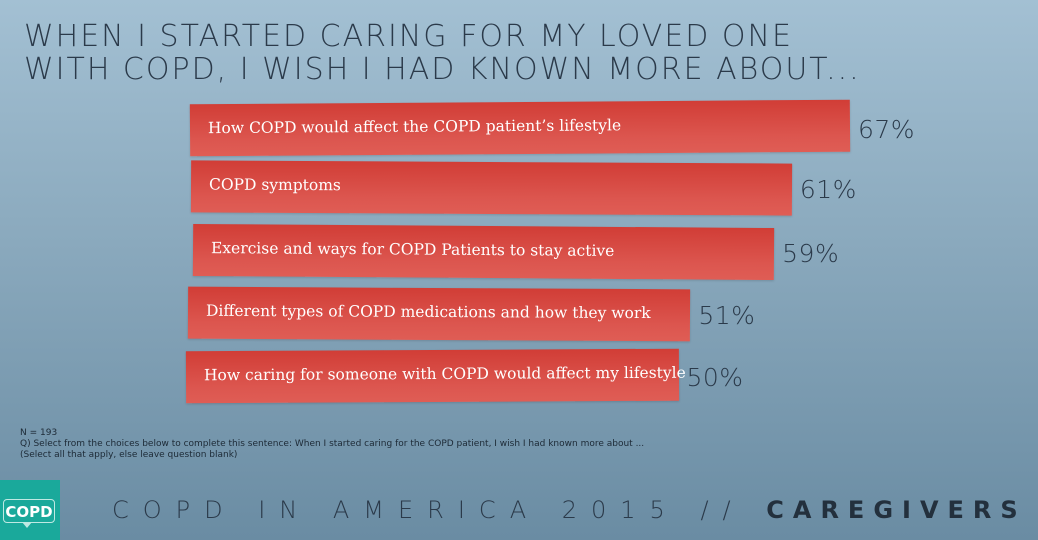 The height and width of the screenshot is (540, 1038). Describe the element at coordinates (491, 188) in the screenshot. I see `bar: COPD symptoms` at that location.